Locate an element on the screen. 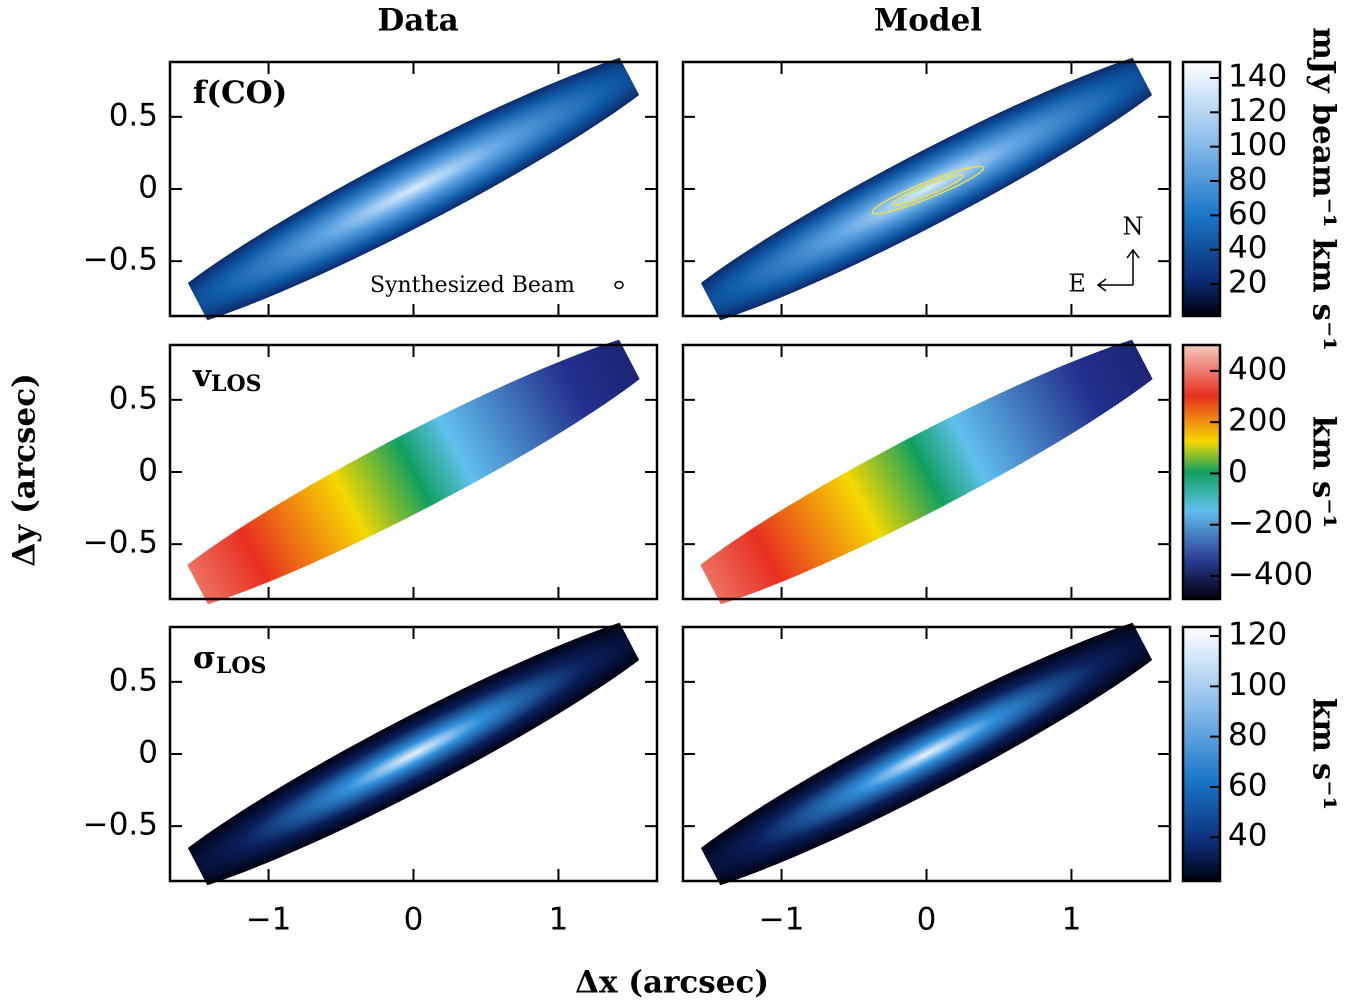 The width and height of the screenshot is (1355, 1003). y-axis-label: Δy (arcsec) is located at coordinates (25, 470).